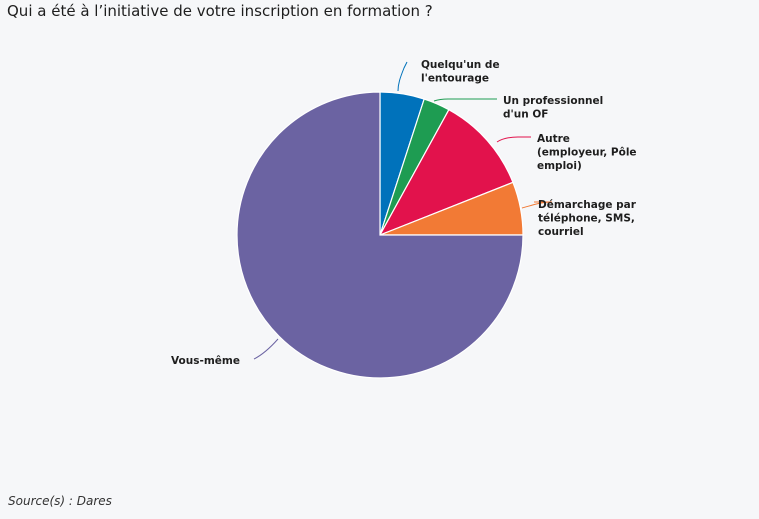  What do you see at coordinates (525, 115) in the screenshot?
I see `slice-label-line: d'un OF` at bounding box center [525, 115].